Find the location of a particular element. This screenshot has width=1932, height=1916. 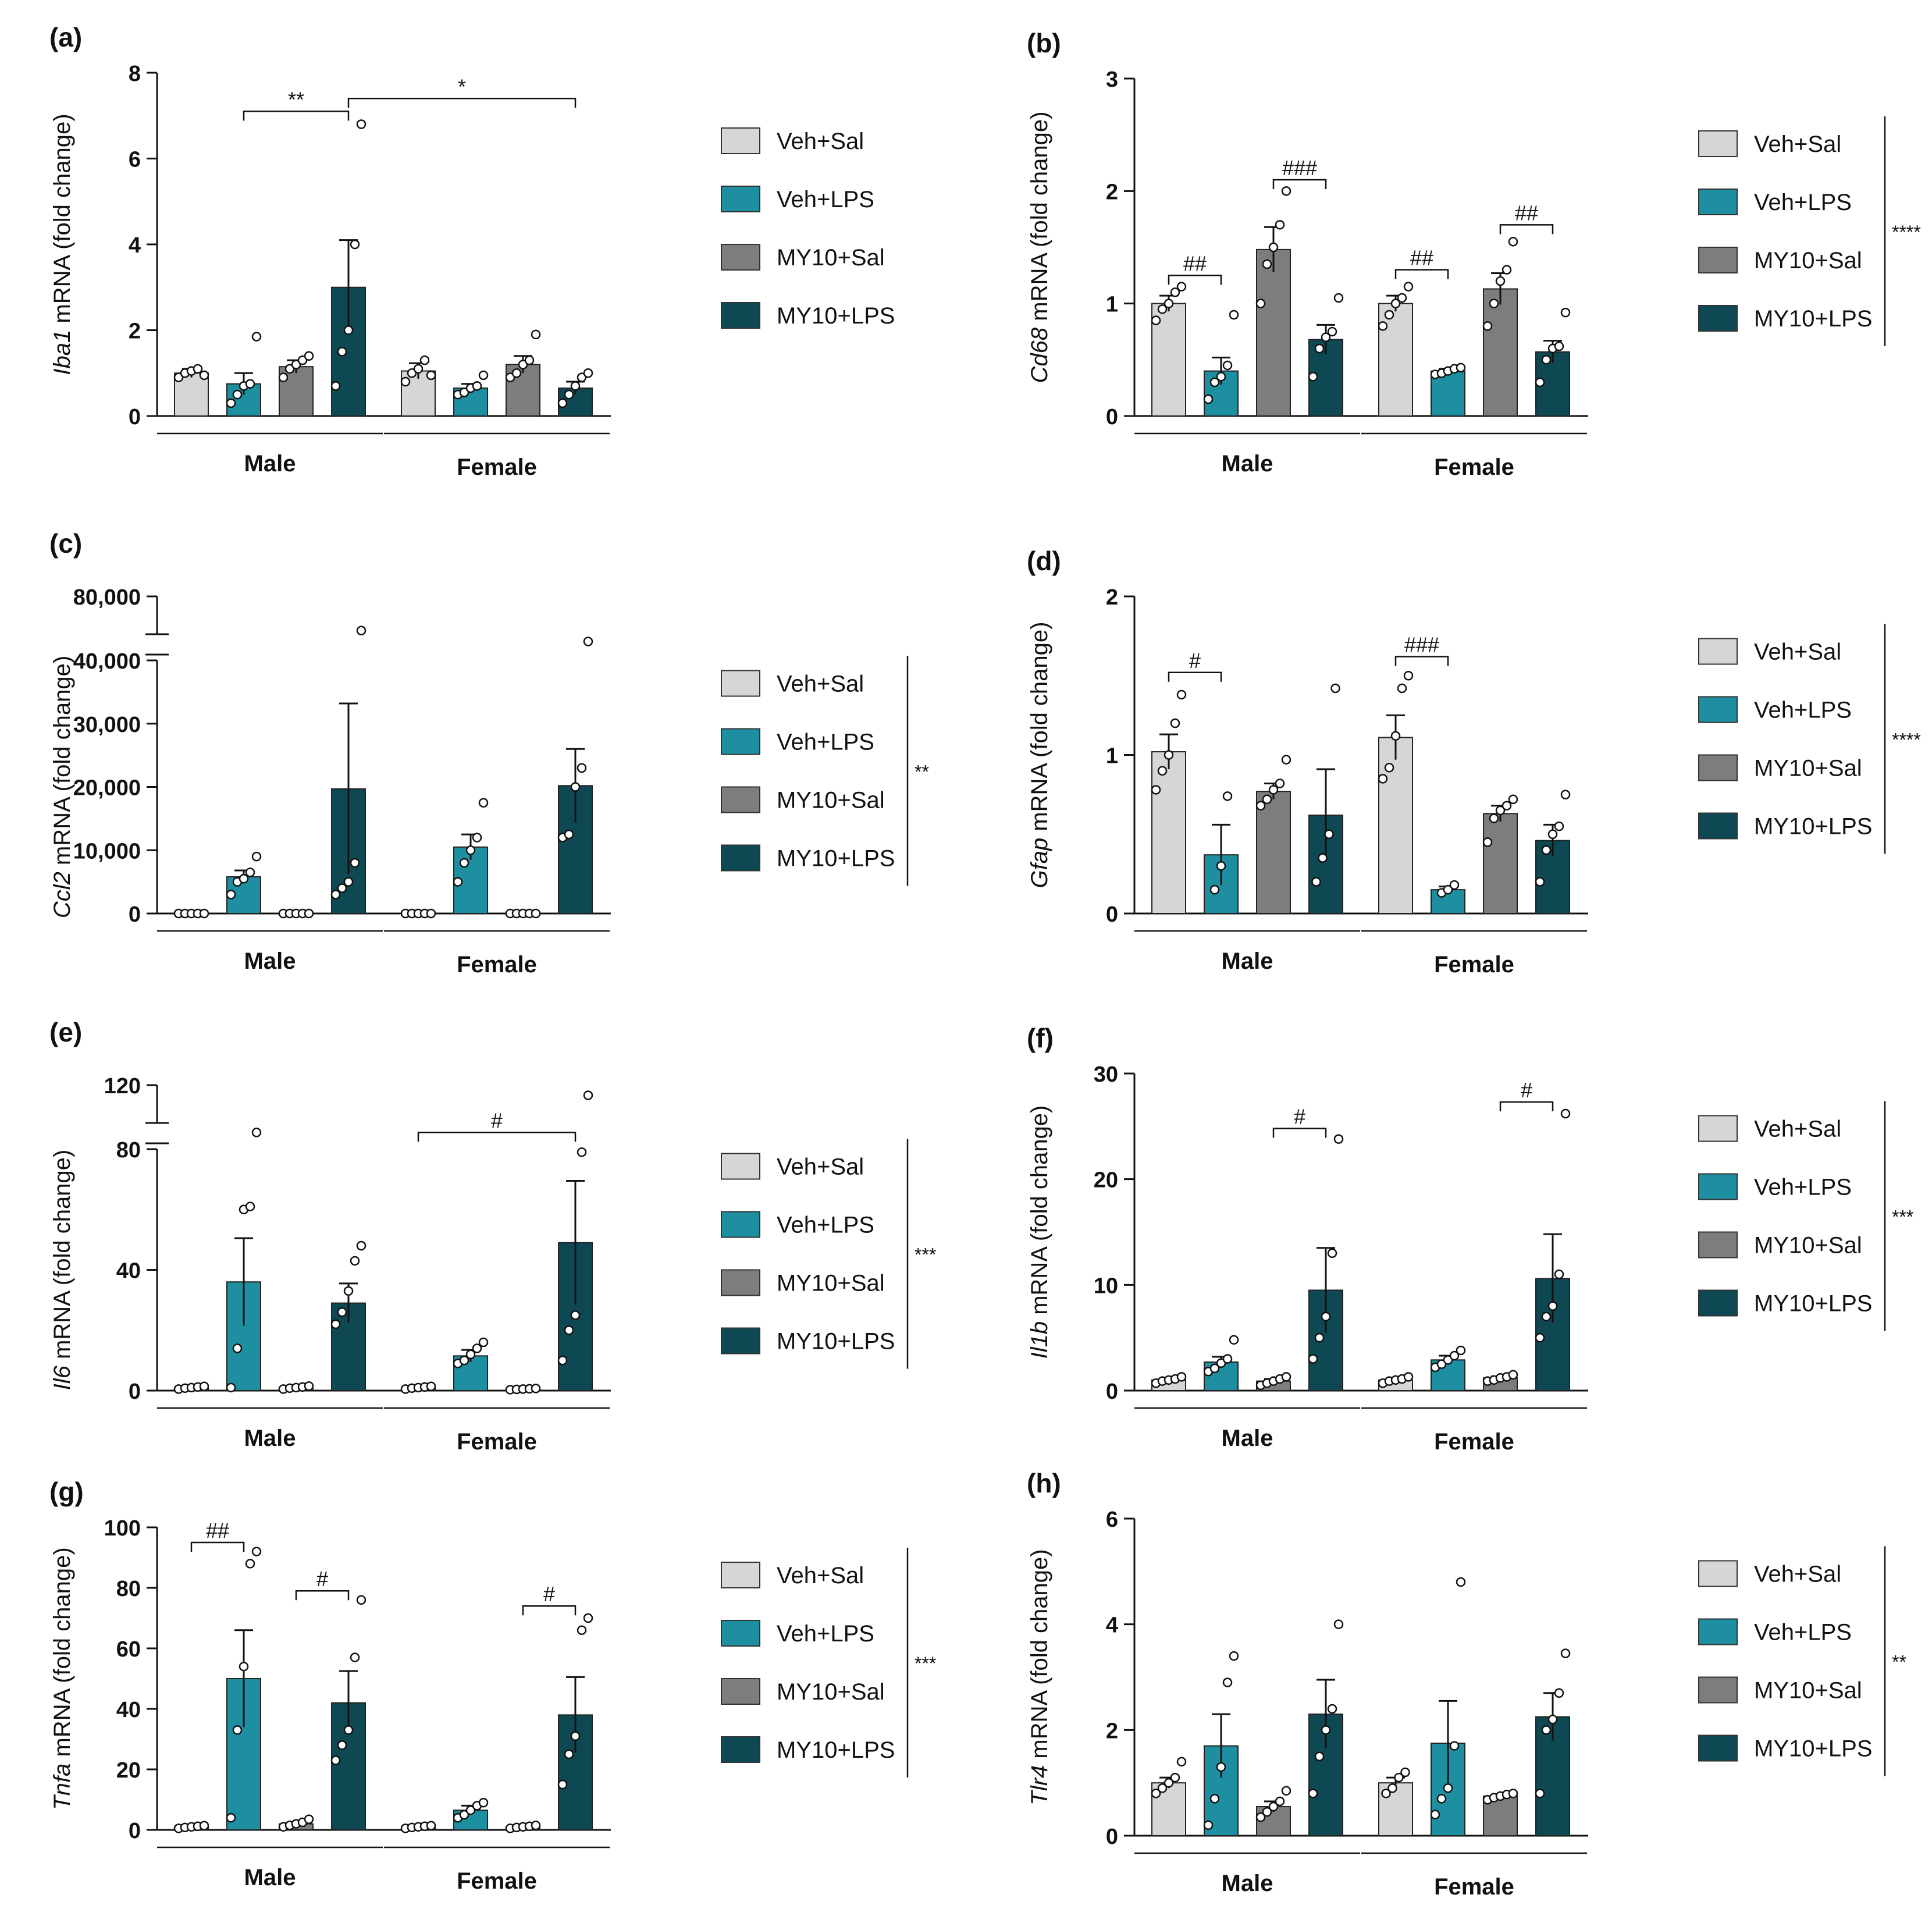

bar-my10-sal-female is located at coordinates (1501, 863).